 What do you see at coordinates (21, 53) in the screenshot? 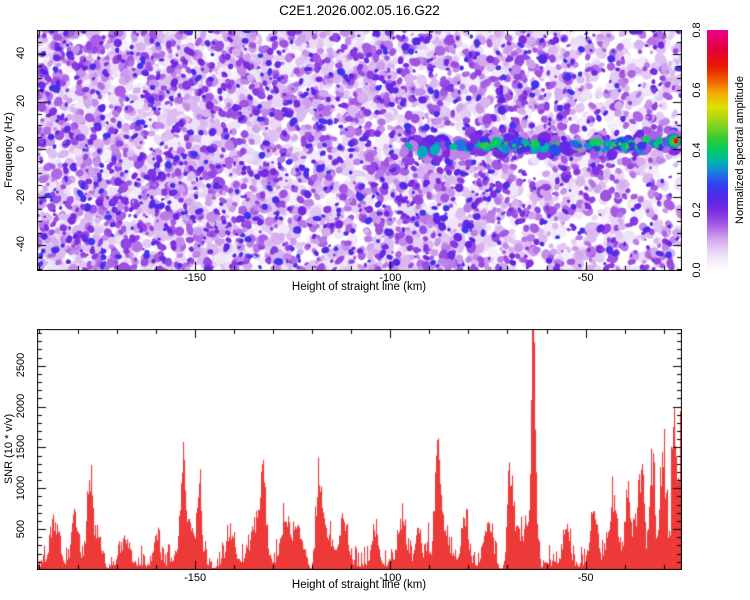
I see `spectrogram-y-tick-label: 40` at bounding box center [21, 53].